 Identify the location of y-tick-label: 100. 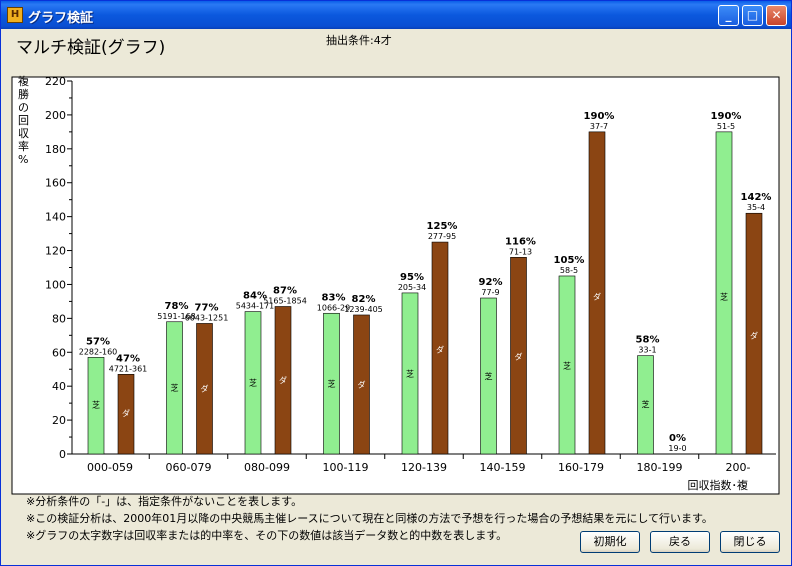
(55, 284).